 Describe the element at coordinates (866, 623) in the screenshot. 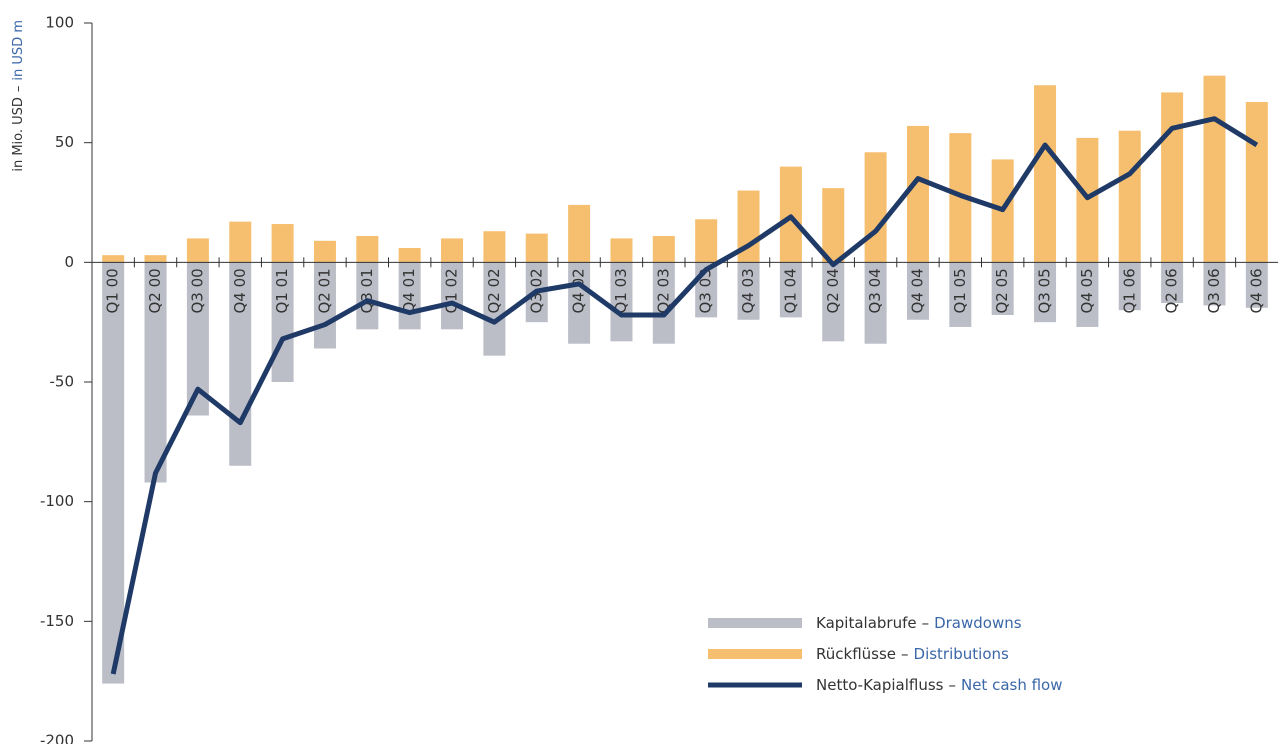

I see `legend-name: Kapitalabrufe` at that location.